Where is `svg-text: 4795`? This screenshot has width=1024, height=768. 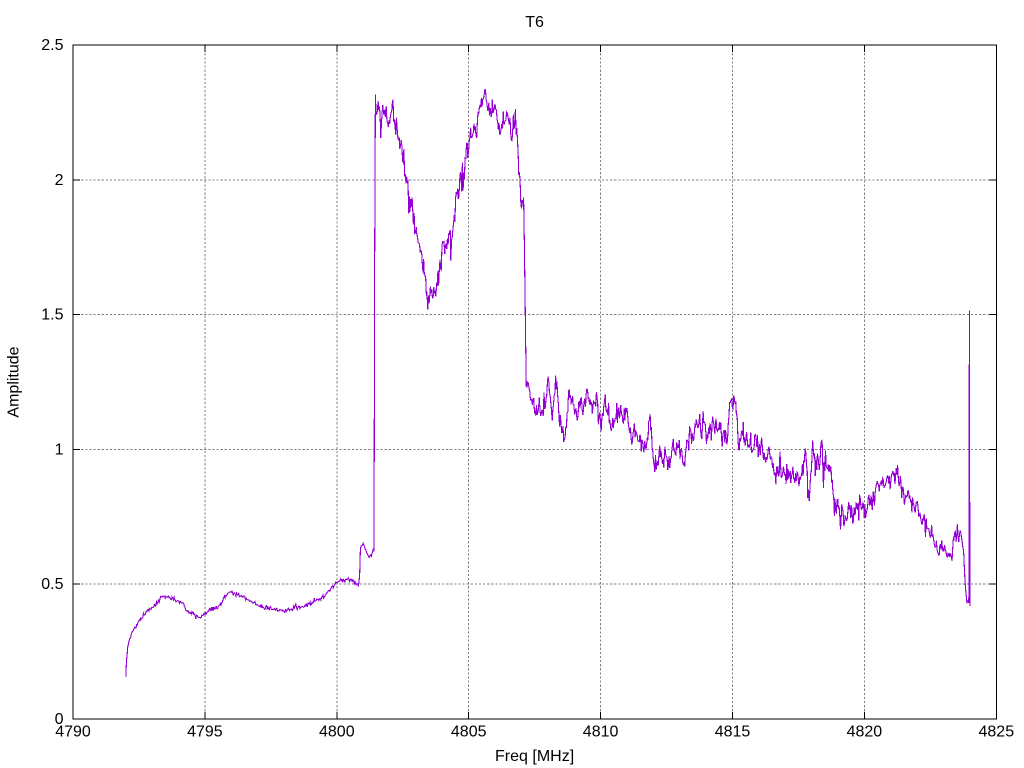
svg-text: 4795 is located at coordinates (205, 732).